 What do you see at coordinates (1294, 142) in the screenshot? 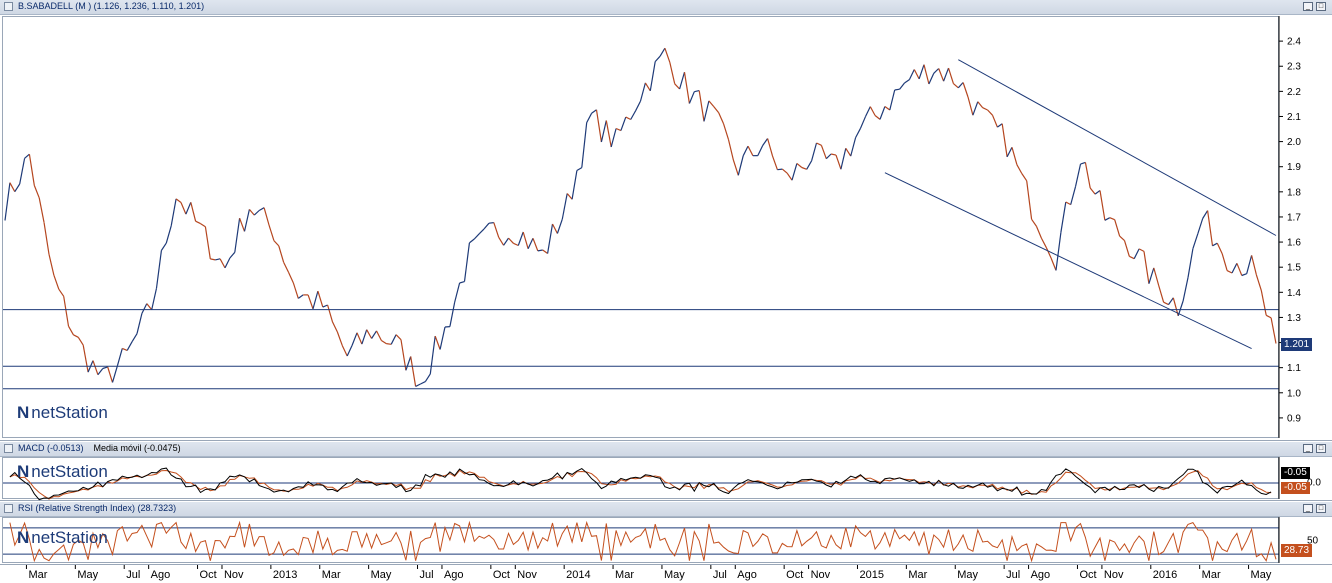
I see `y-tick-label: 2.0` at bounding box center [1294, 142].